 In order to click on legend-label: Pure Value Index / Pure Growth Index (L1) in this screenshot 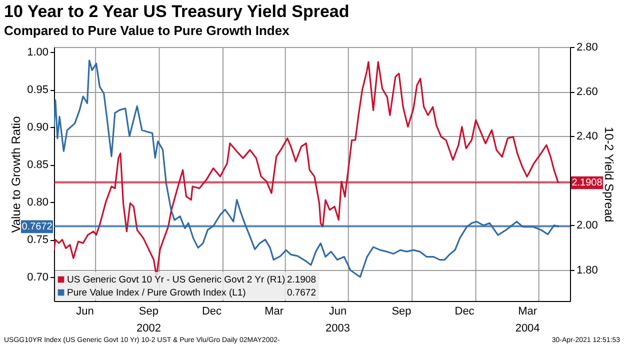, I will do `click(156, 293)`.